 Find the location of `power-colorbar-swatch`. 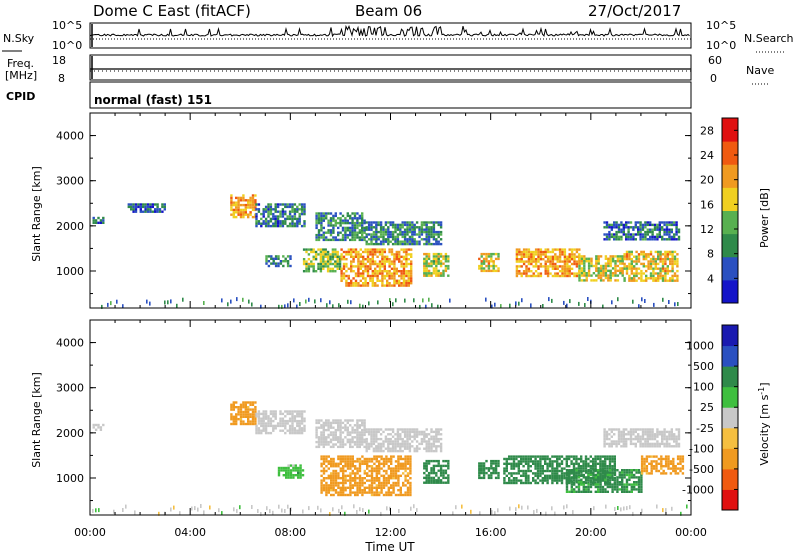

power-colorbar-swatch is located at coordinates (730, 291).